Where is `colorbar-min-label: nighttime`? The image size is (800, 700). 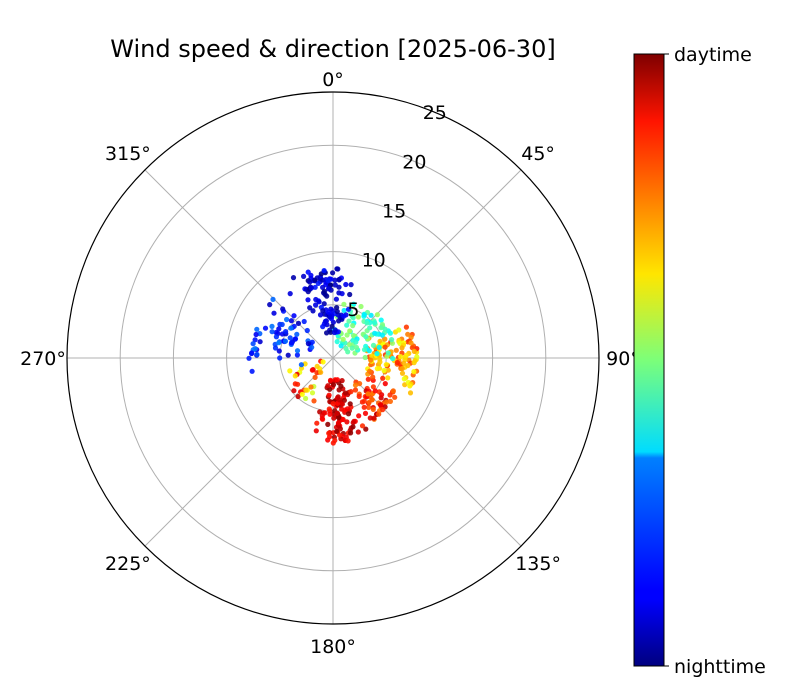 colorbar-min-label: nighttime is located at coordinates (720, 667).